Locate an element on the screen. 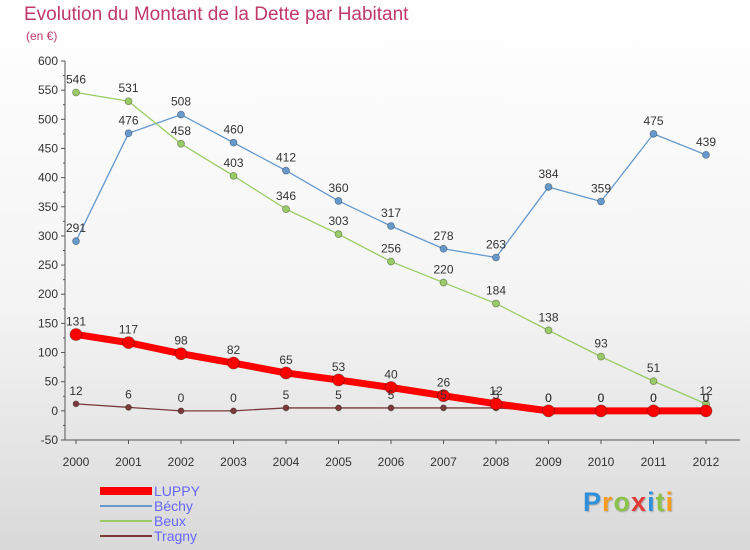 Image resolution: width=750 pixels, height=550 pixels. y-tick-label: 600 is located at coordinates (48, 61).